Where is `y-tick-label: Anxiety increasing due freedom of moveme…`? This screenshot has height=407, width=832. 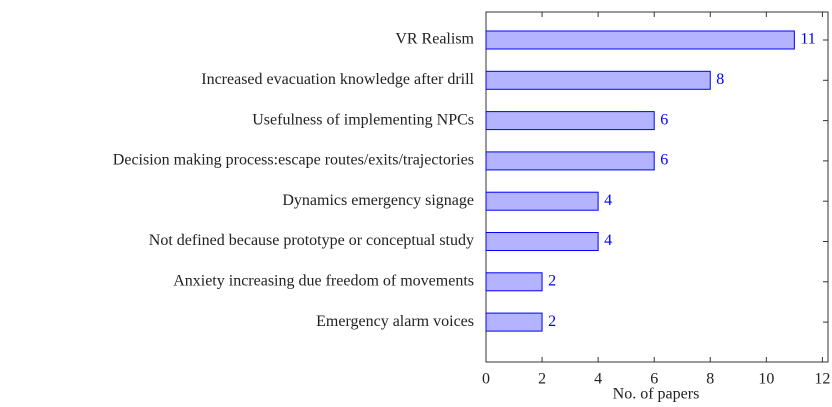 y-tick-label: Anxiety increasing due freedom of moveme… is located at coordinates (323, 280).